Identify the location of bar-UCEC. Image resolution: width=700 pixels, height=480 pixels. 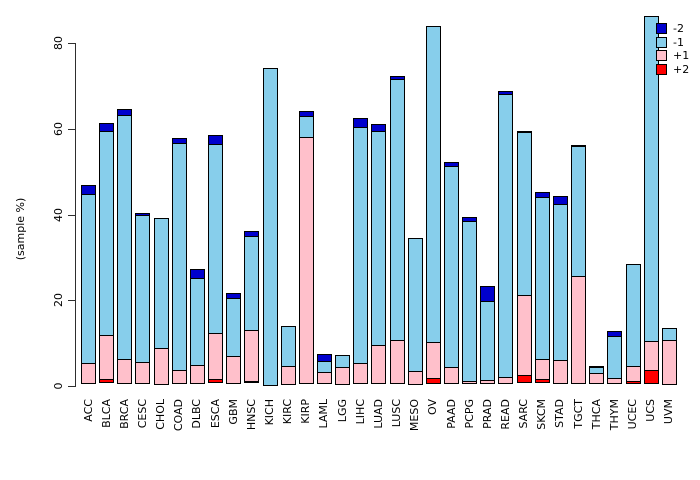
(633, 323).